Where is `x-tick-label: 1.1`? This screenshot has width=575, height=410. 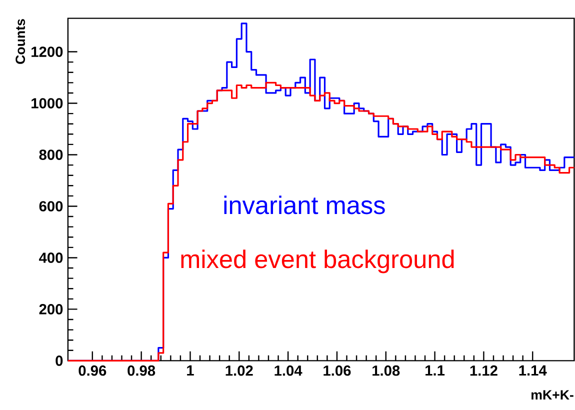 x-tick-label: 1.1 is located at coordinates (435, 371).